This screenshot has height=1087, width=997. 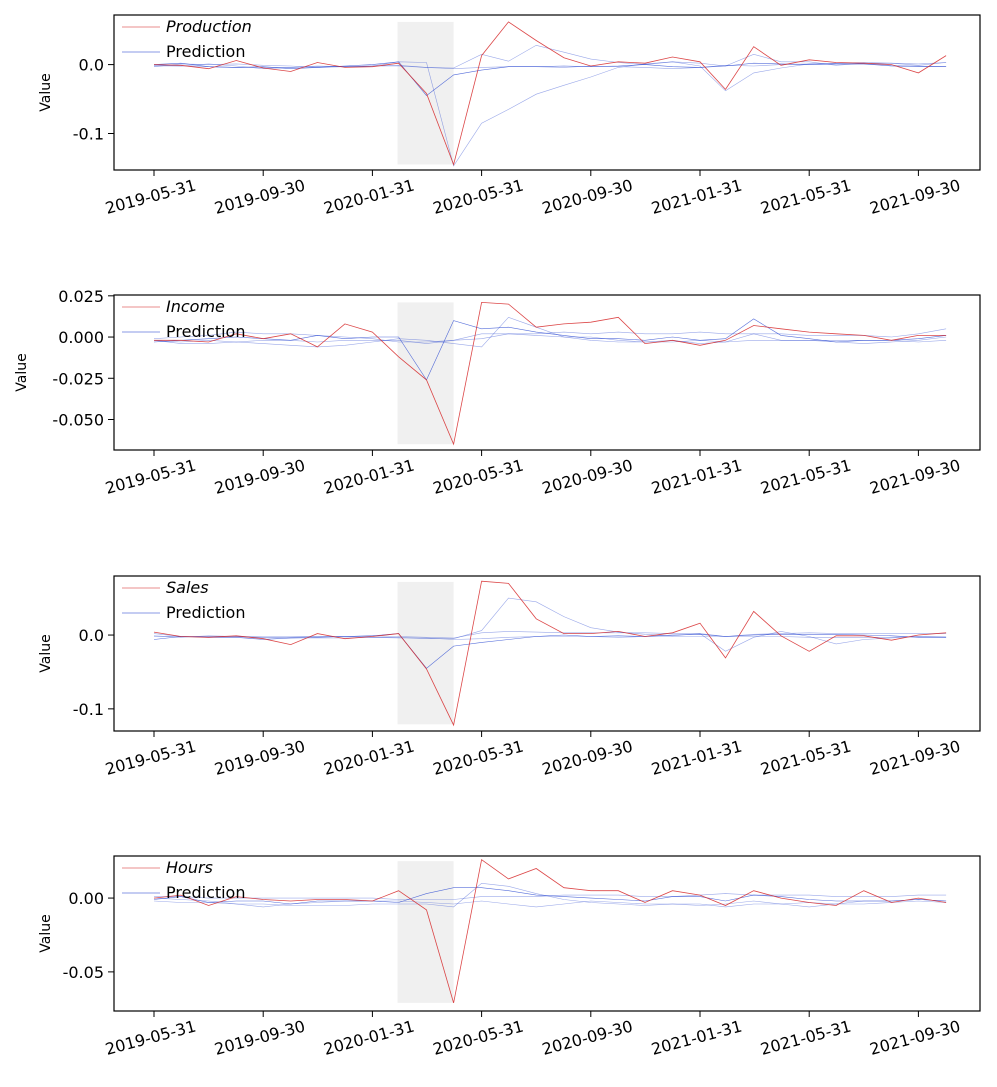 I want to click on legend-label: Hours, so click(x=189, y=867).